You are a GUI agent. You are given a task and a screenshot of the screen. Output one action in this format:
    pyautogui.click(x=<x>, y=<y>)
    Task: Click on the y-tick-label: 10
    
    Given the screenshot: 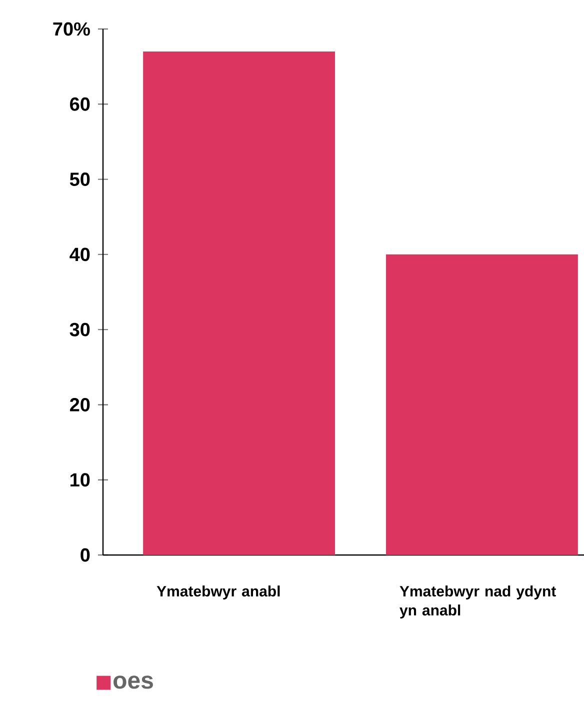 What is the action you would take?
    pyautogui.click(x=80, y=480)
    